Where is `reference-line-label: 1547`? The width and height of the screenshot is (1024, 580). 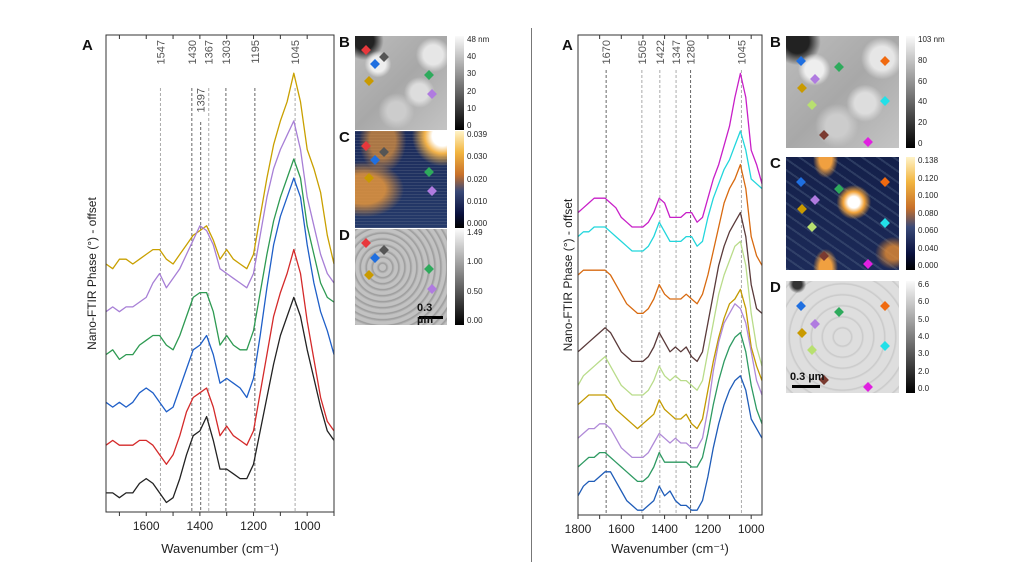 reference-line-label: 1547 is located at coordinates (161, 52).